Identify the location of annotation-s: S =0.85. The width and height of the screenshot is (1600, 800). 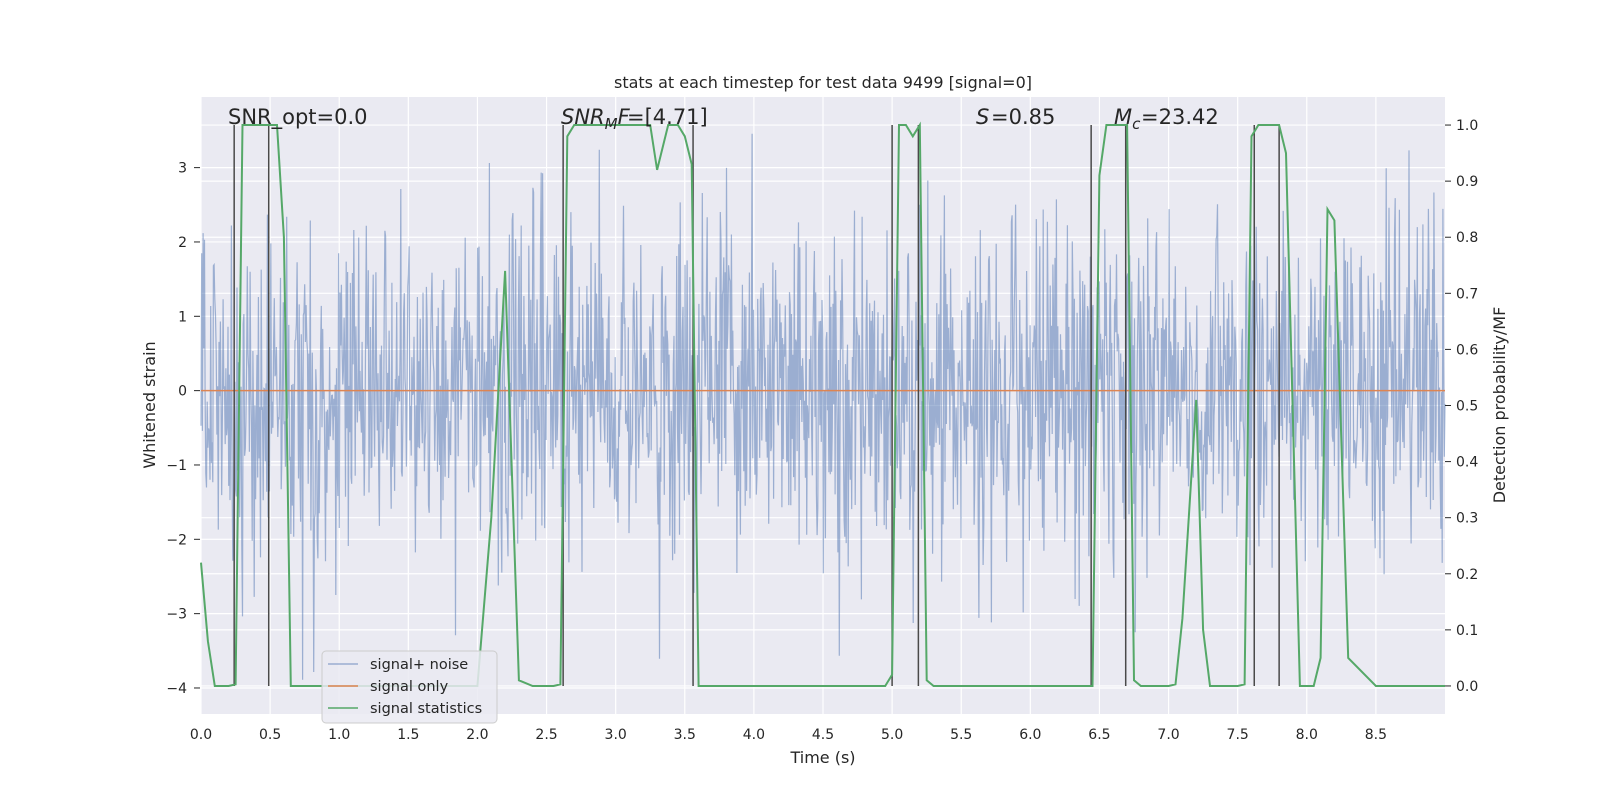
(1015, 117).